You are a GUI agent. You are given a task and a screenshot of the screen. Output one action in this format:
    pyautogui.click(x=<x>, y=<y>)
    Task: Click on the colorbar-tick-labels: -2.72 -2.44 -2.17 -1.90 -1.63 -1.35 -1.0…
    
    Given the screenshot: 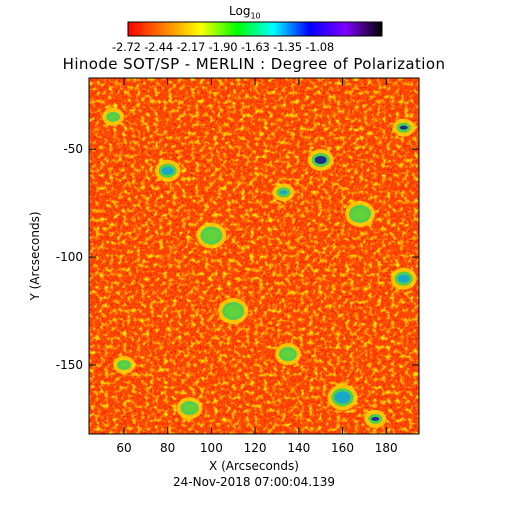 What is the action you would take?
    pyautogui.click(x=223, y=47)
    